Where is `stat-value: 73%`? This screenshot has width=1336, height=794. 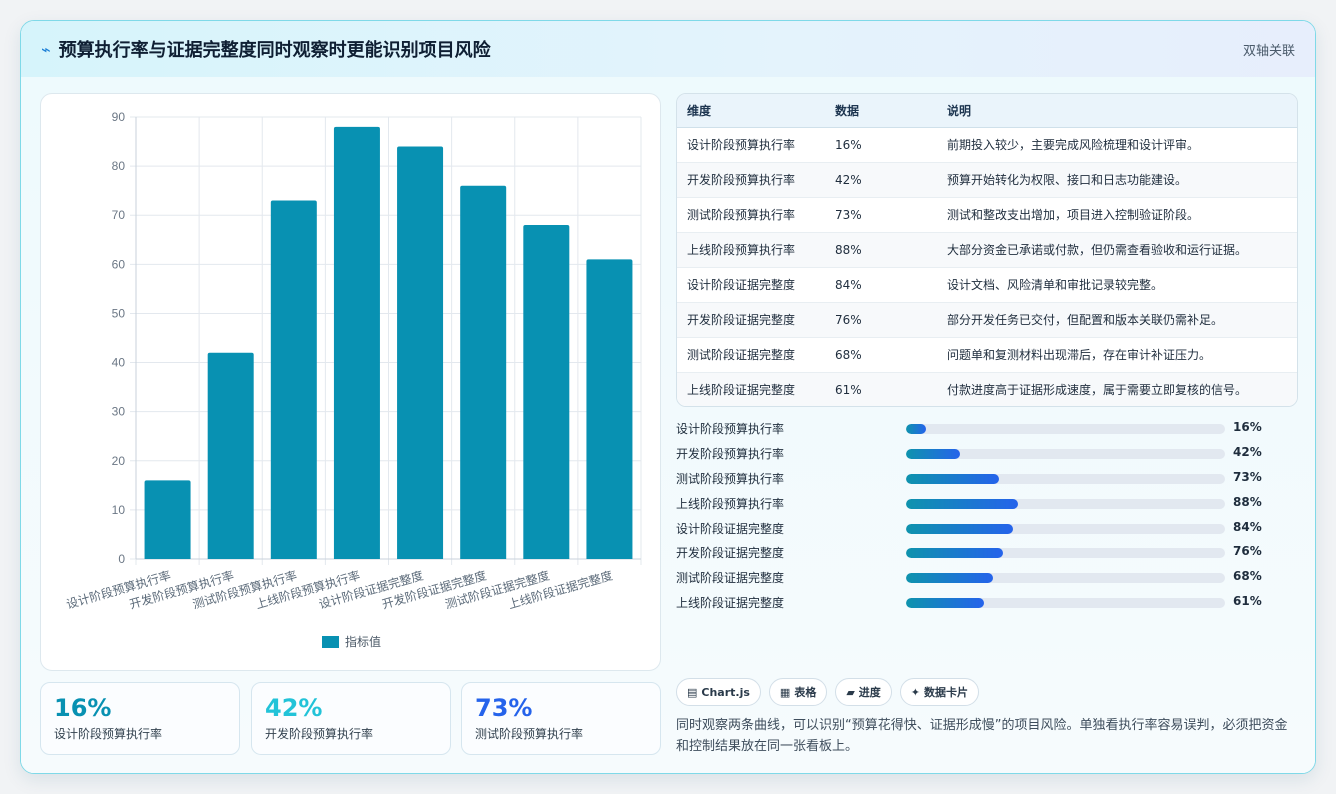 stat-value: 73% is located at coordinates (504, 708).